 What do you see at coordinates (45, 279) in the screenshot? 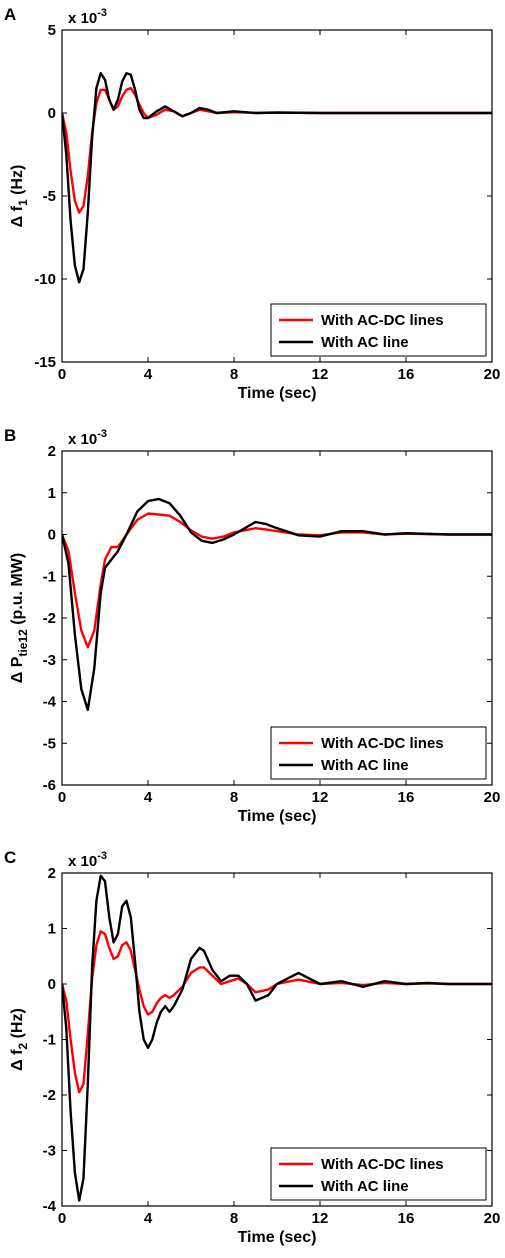
I see `y-tick-label: -10` at bounding box center [45, 279].